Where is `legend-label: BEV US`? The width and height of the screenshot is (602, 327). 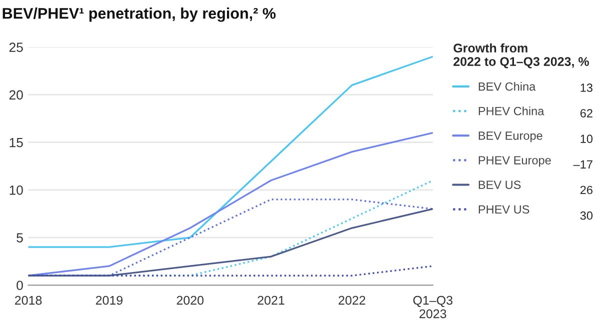 legend-label: BEV US is located at coordinates (499, 185).